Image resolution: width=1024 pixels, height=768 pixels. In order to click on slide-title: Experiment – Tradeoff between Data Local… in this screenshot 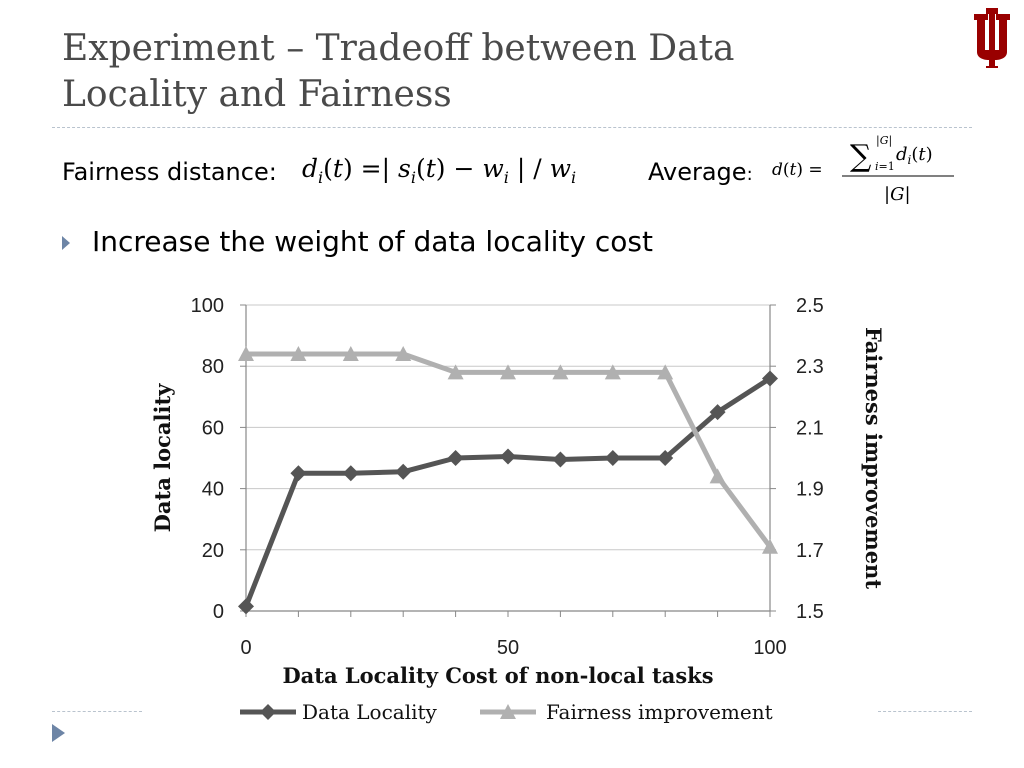, I will do `click(398, 71)`.